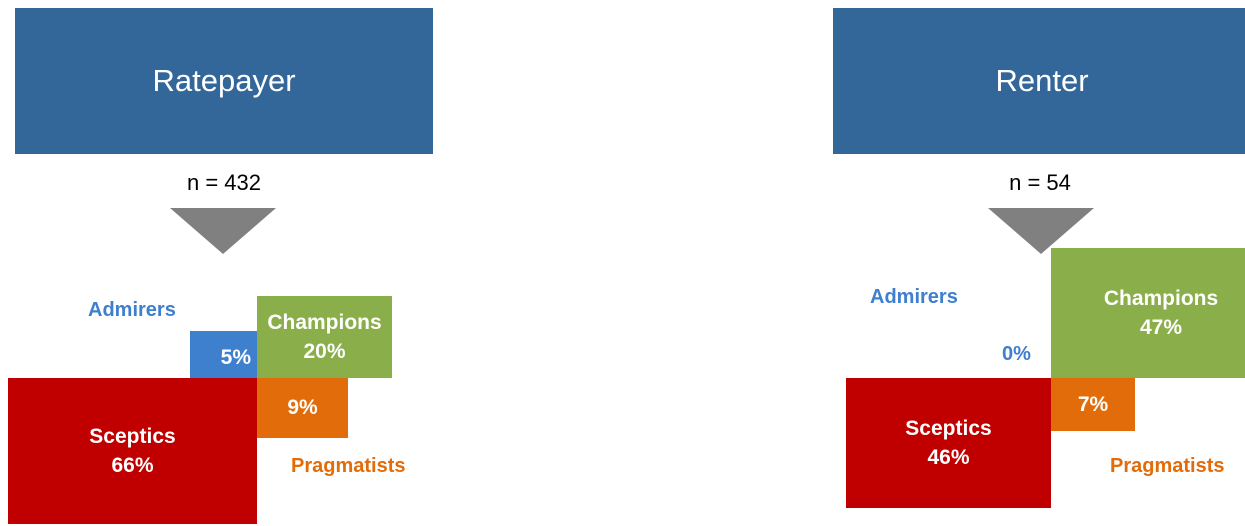 The height and width of the screenshot is (526, 1245). What do you see at coordinates (235, 357) in the screenshot?
I see `ratepayer-admirers-pct: 5%` at bounding box center [235, 357].